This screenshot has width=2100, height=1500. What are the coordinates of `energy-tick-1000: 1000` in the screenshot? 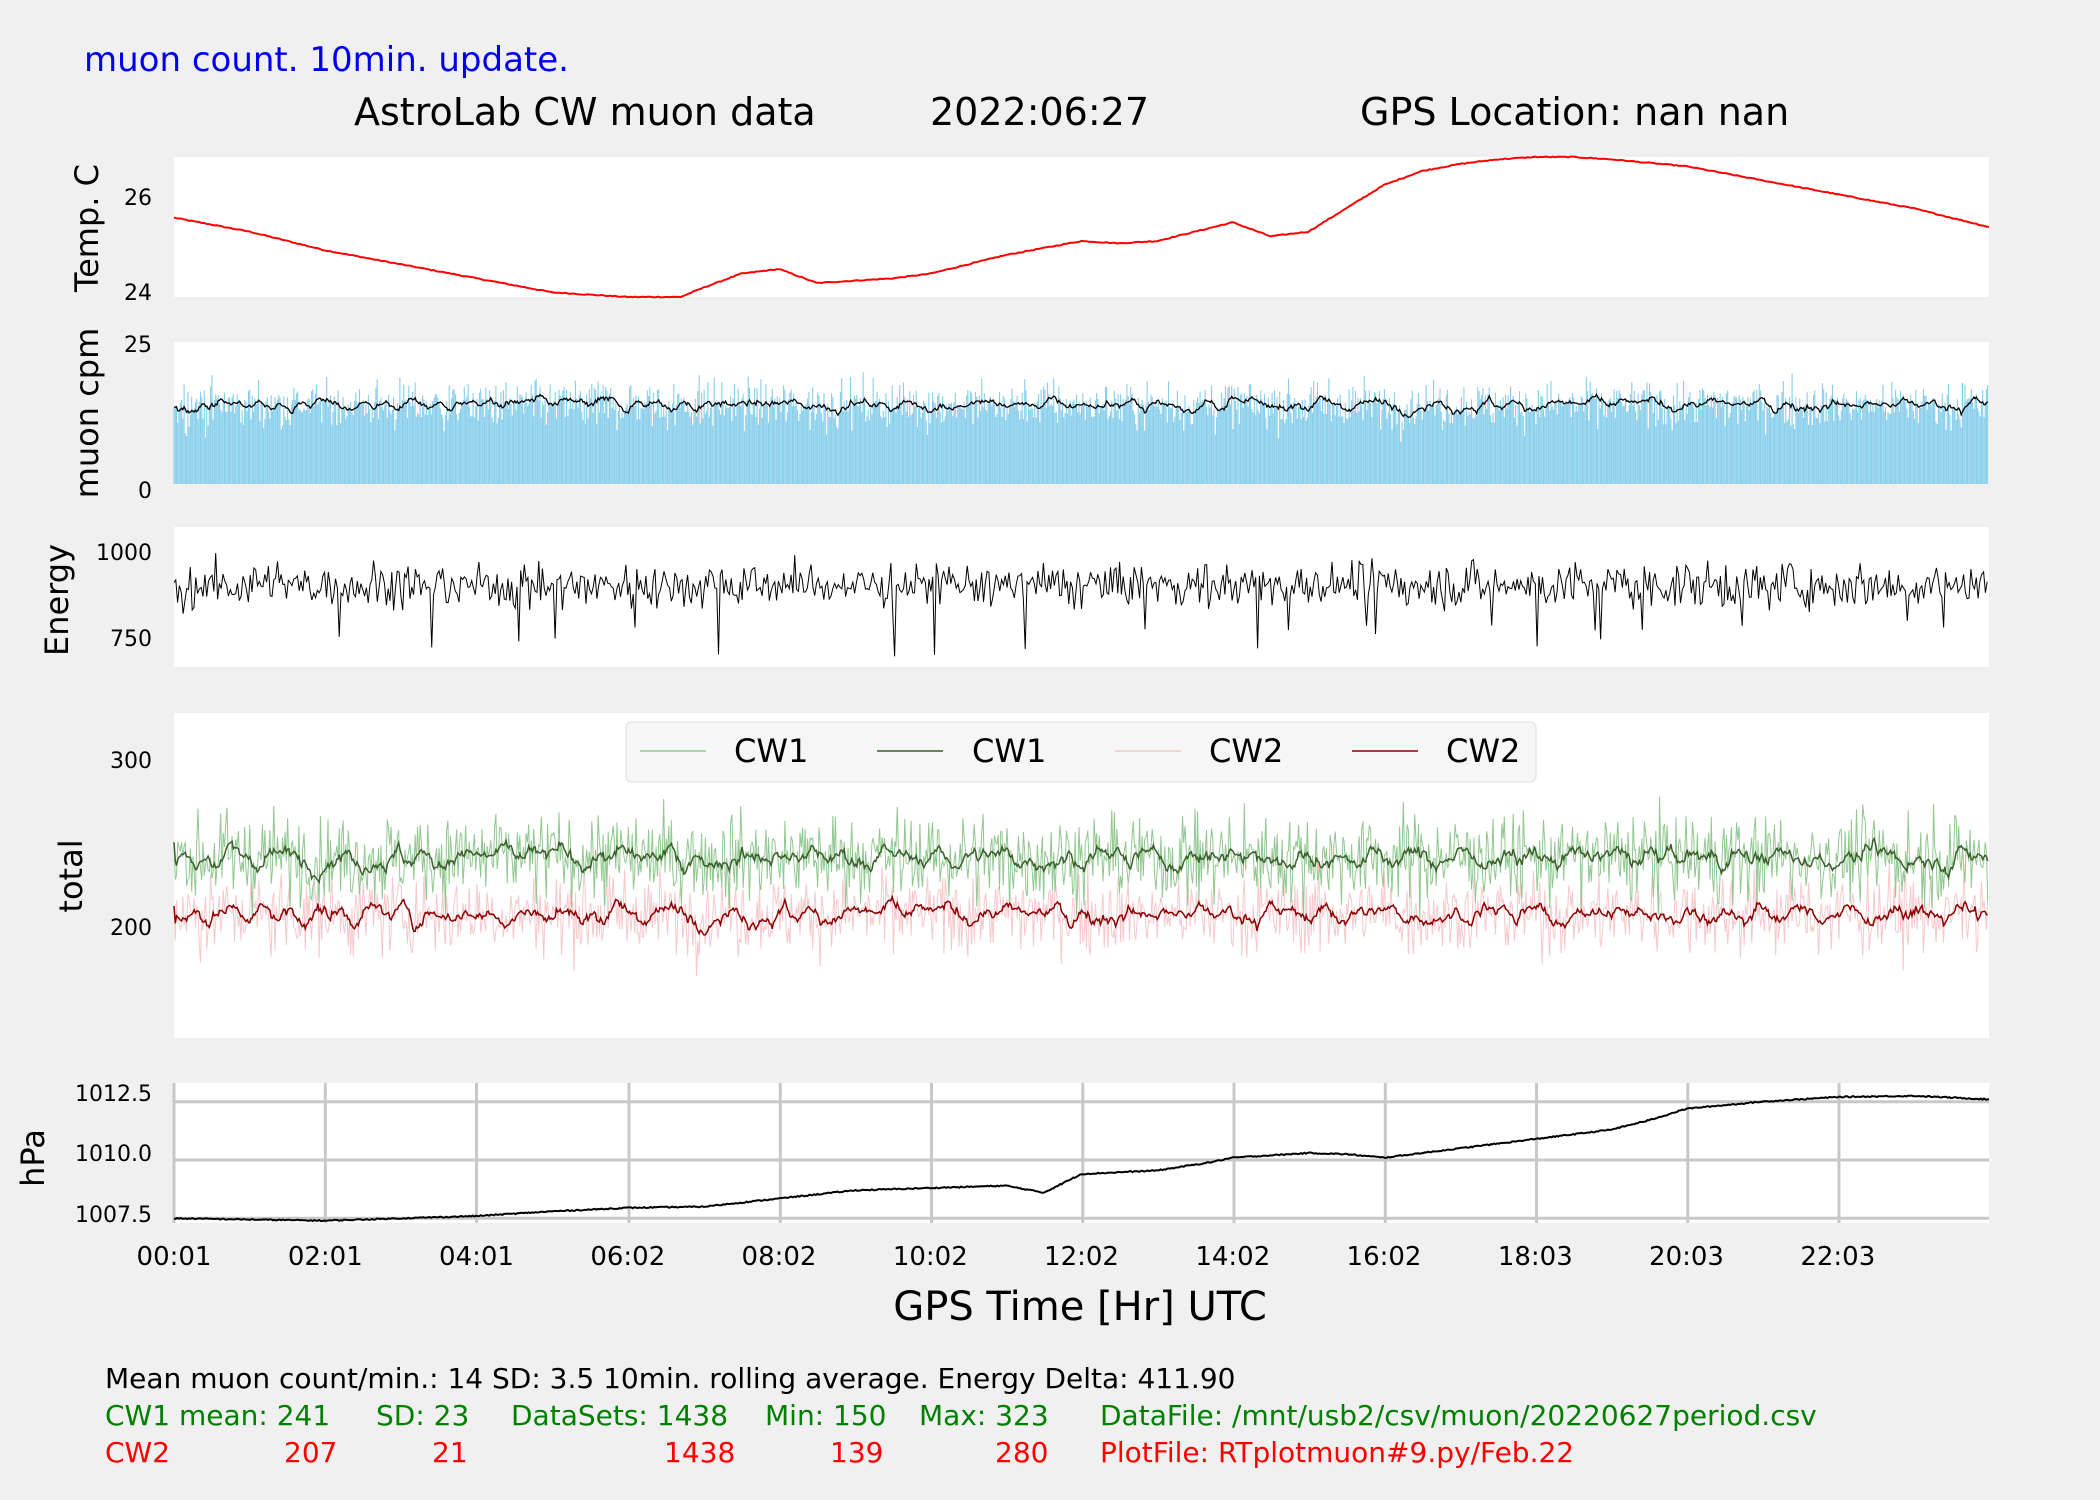 It's located at (124, 553).